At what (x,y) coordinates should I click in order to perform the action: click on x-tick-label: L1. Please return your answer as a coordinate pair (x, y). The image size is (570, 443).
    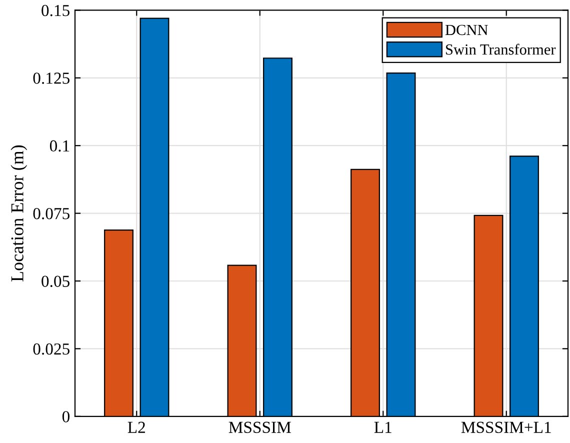
    Looking at the image, I should click on (383, 427).